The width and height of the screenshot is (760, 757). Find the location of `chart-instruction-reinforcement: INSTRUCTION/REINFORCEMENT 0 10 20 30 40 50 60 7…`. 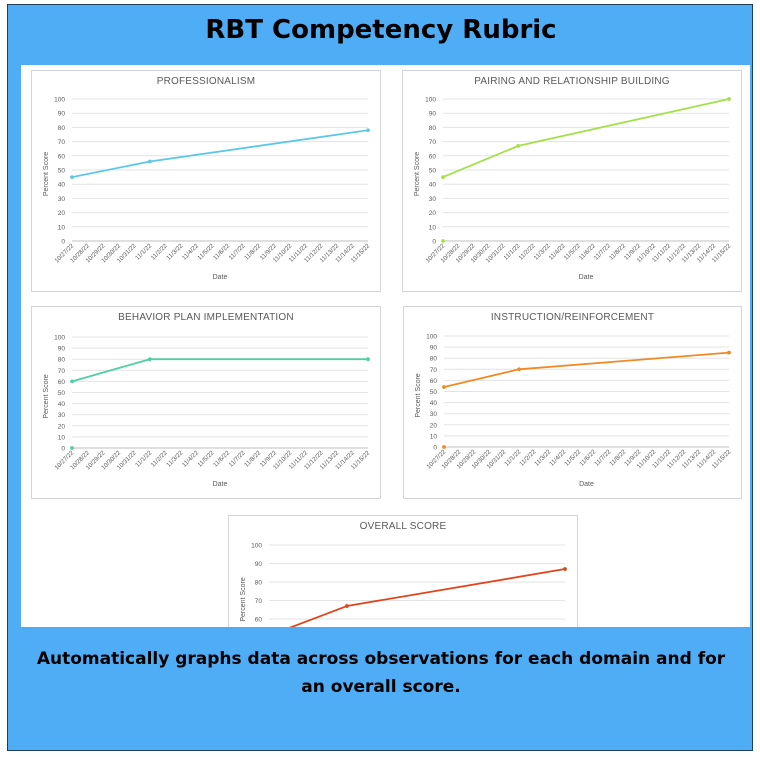

chart-instruction-reinforcement: INSTRUCTION/REINFORCEMENT 0 10 20 30 40 50 60 7… is located at coordinates (572, 402).